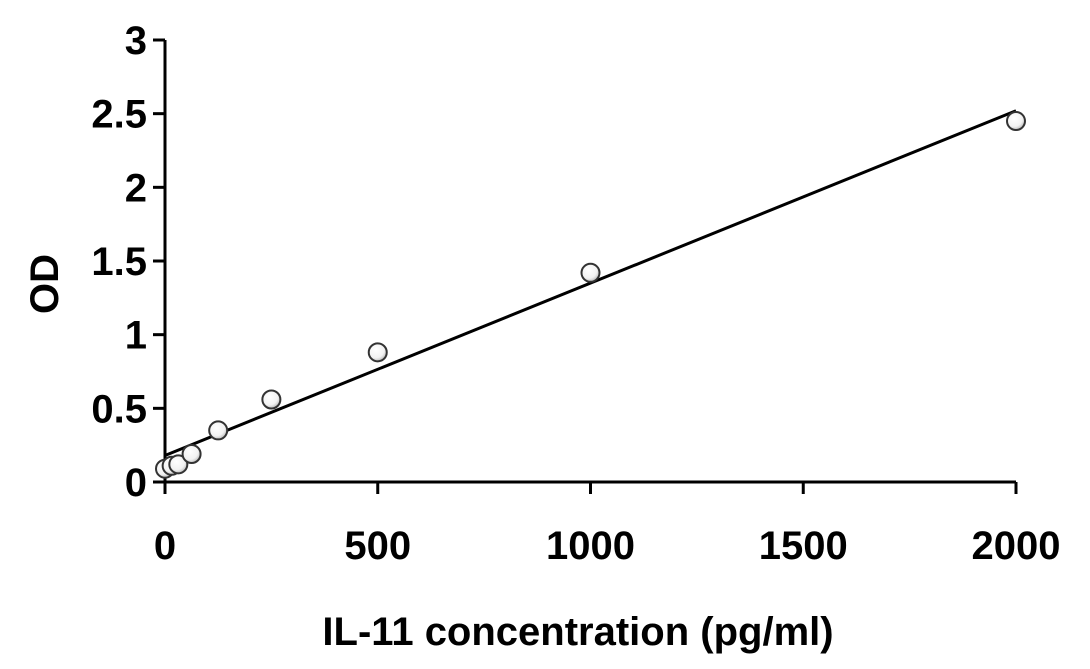 This screenshot has width=1090, height=669. I want to click on x-tick-label: 1000, so click(590, 546).